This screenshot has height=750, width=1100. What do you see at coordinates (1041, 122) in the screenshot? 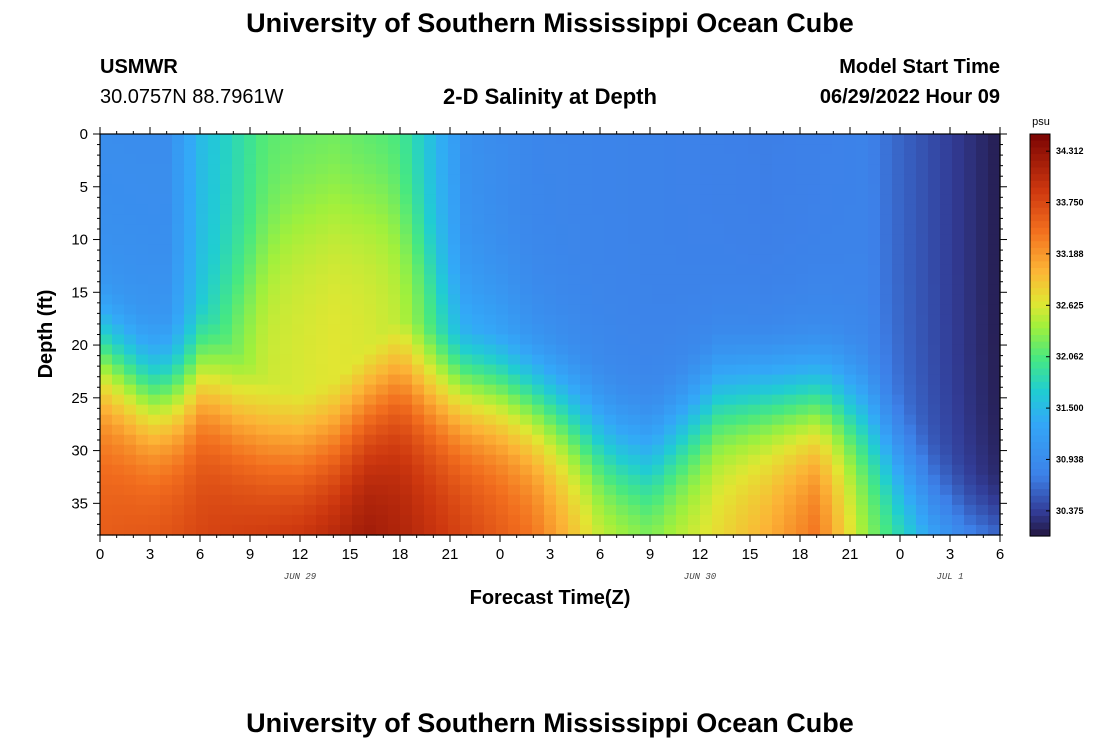
I see `colorbar-unit: psu` at bounding box center [1041, 122].